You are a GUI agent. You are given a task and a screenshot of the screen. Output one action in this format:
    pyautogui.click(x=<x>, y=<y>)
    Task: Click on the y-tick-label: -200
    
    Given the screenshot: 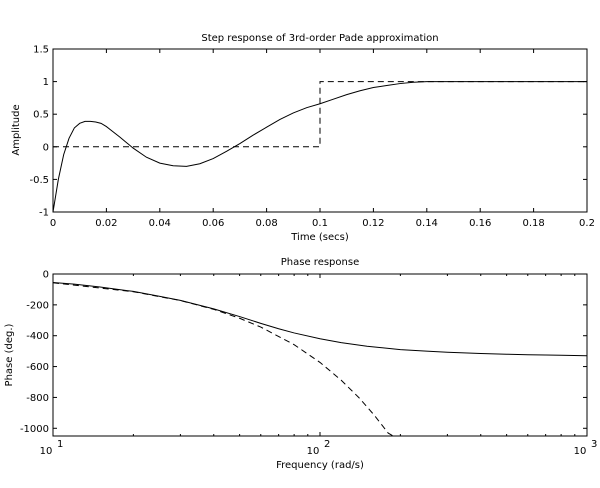 What is the action you would take?
    pyautogui.click(x=37, y=305)
    